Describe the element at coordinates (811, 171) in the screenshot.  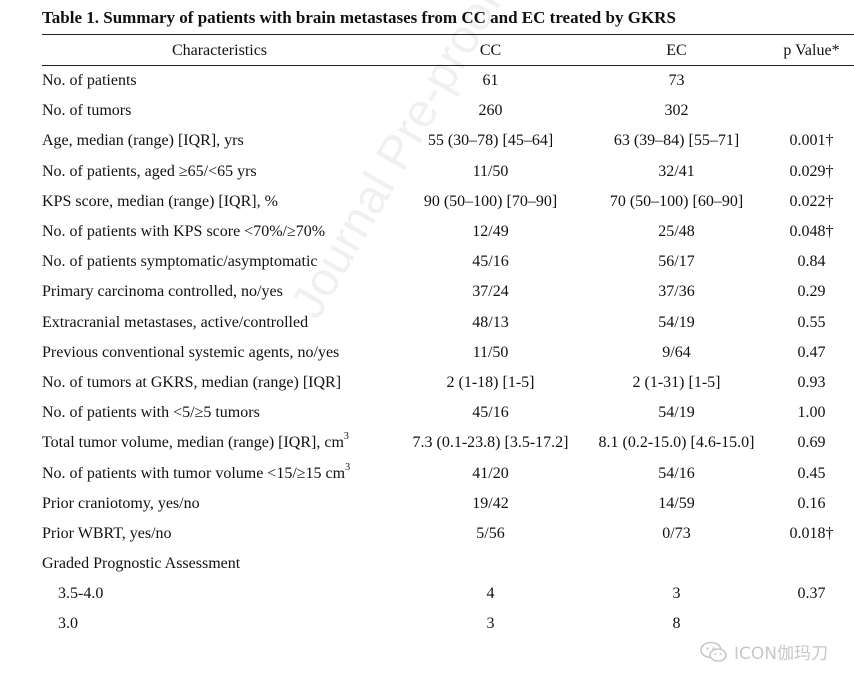
I see `p-value: 0.029†` at that location.